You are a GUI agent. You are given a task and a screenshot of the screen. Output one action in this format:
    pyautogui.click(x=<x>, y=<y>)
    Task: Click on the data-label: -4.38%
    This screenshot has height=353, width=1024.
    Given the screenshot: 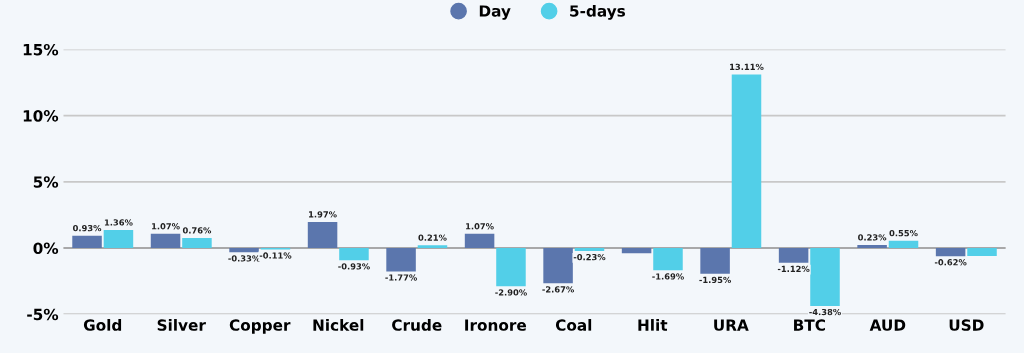 What is the action you would take?
    pyautogui.click(x=825, y=312)
    